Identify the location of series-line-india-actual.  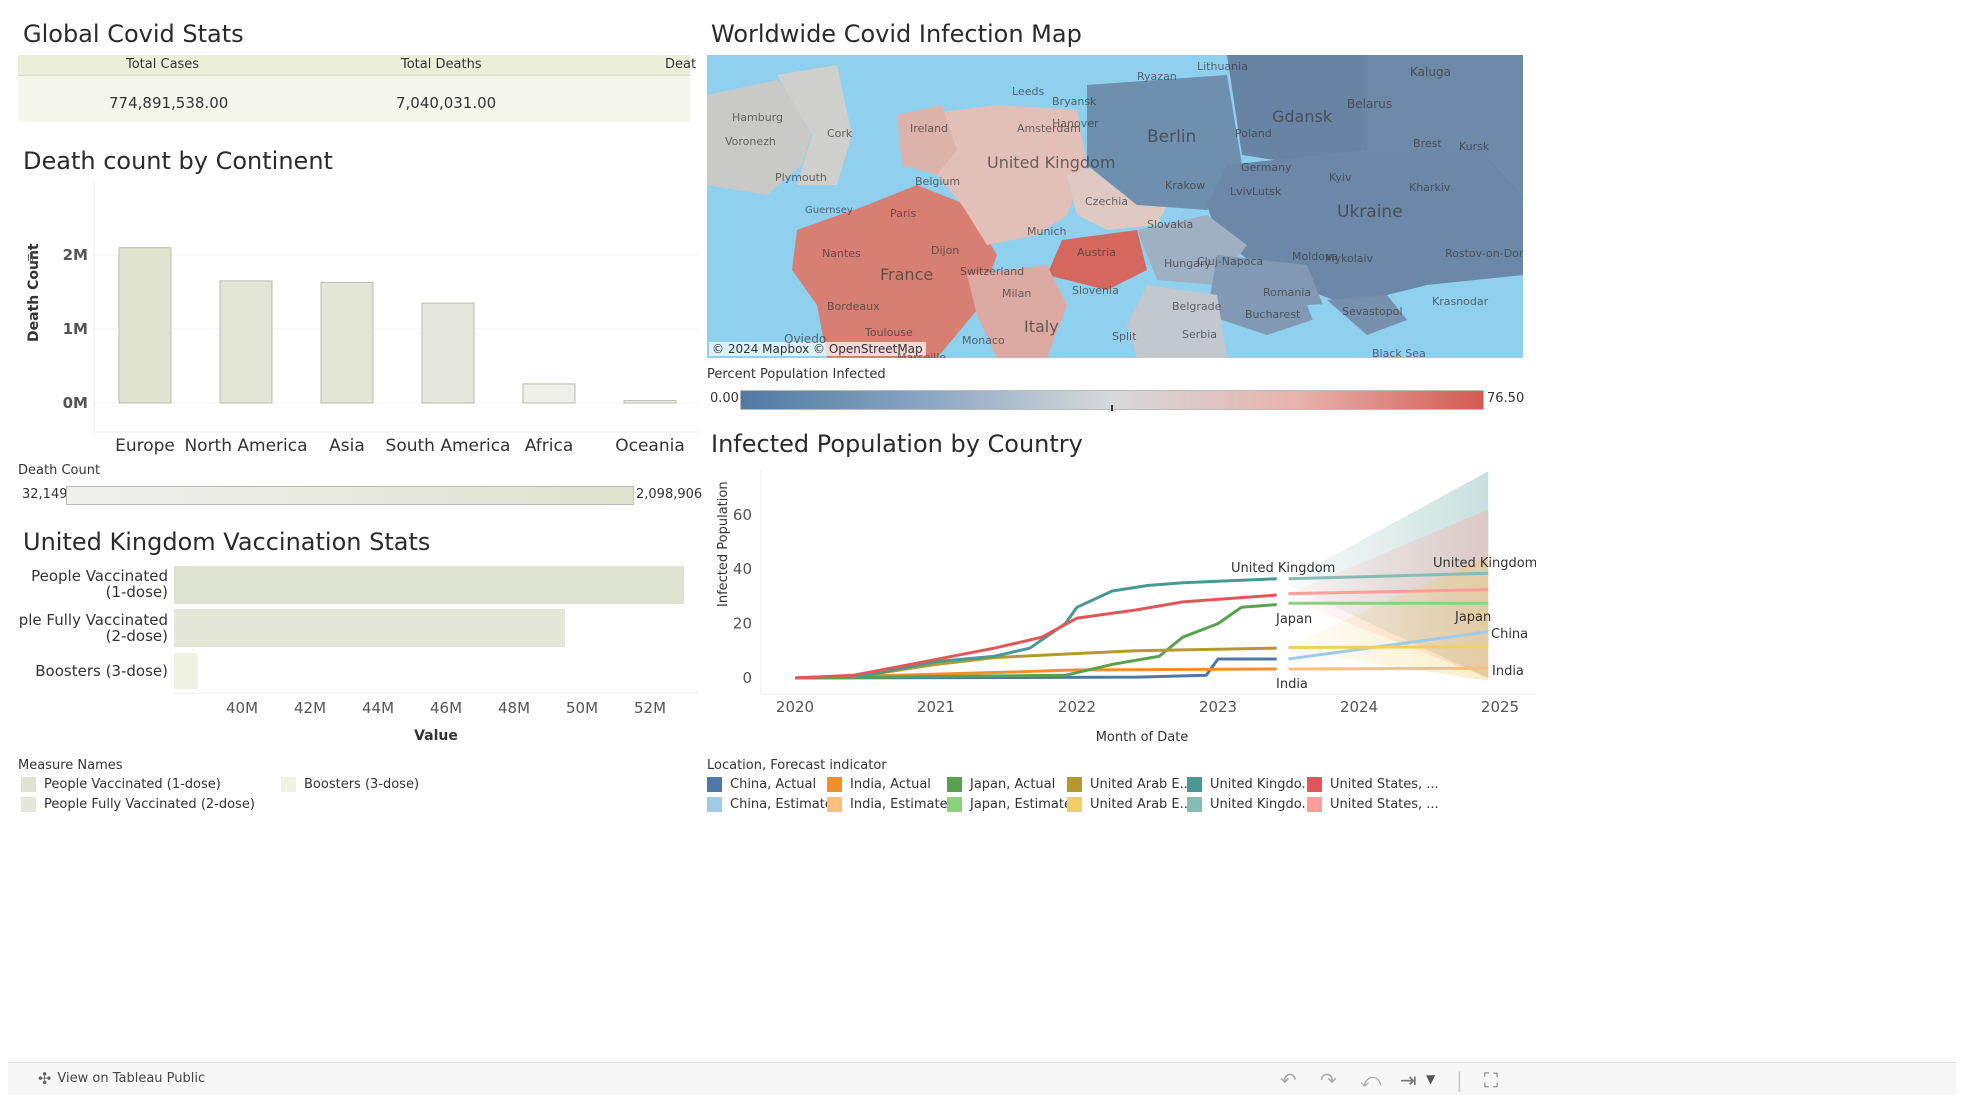
(1035, 673).